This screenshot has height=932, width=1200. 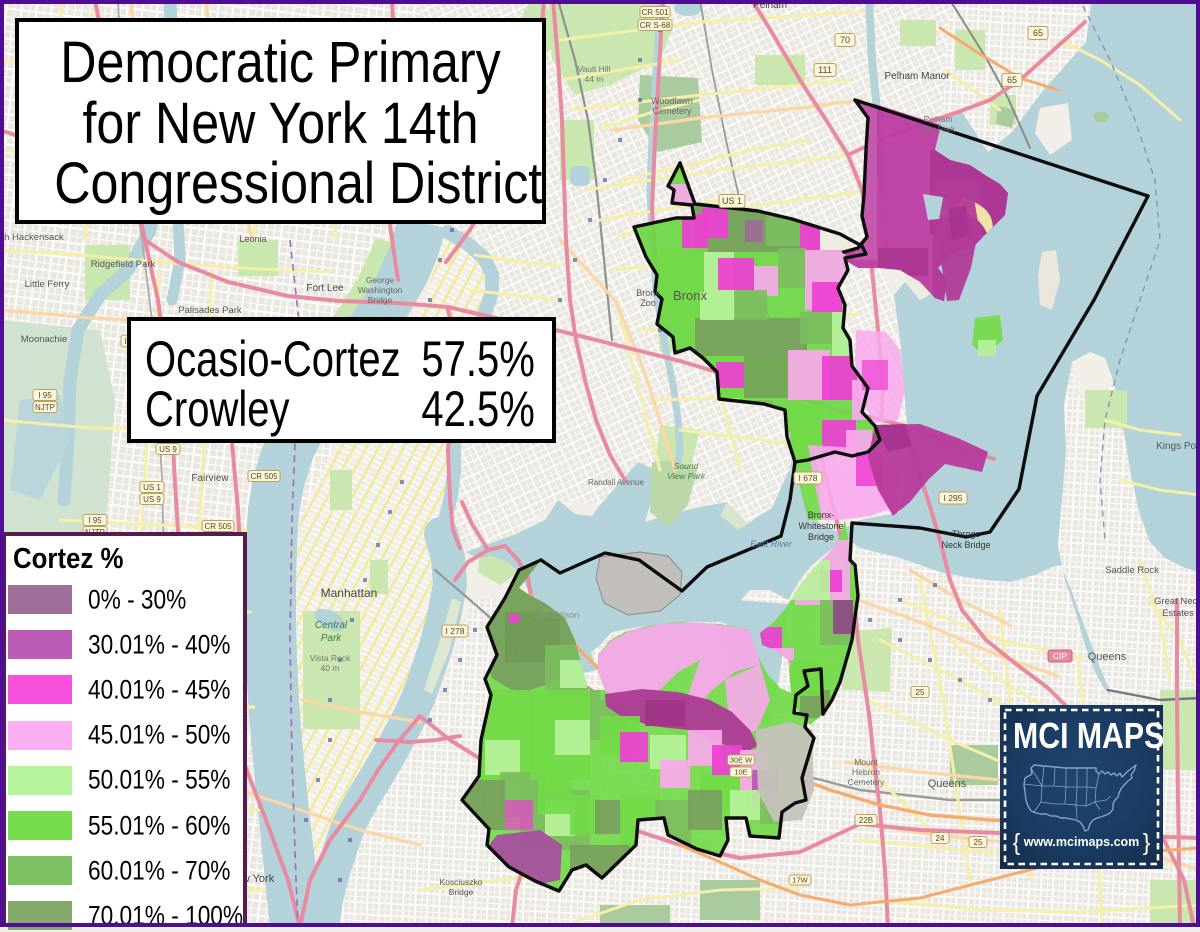 I want to click on svg-text: Mount, so click(x=866, y=762).